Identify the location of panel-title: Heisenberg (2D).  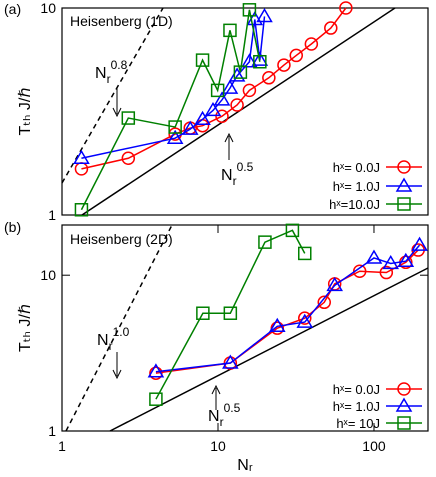
(121, 239).